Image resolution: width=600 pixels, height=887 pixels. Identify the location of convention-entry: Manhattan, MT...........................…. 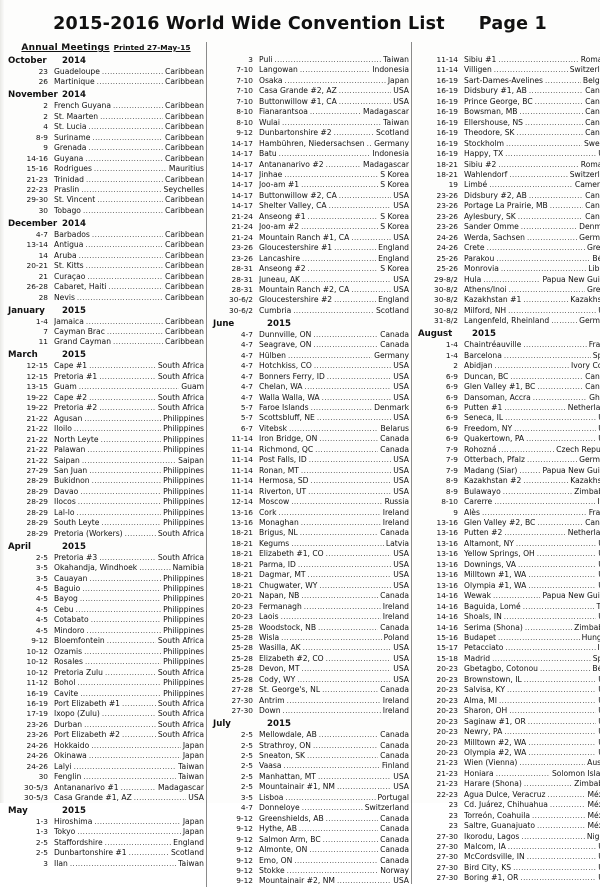
(334, 777).